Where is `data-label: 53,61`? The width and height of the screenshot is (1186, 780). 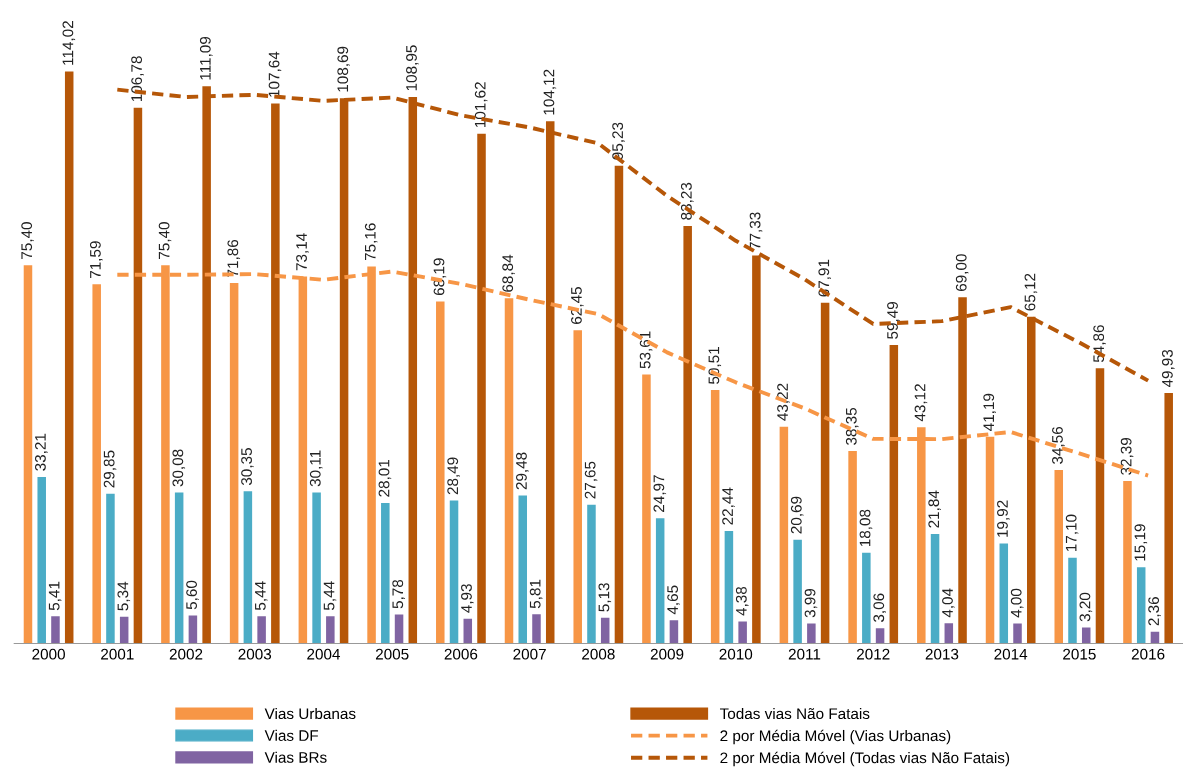 data-label: 53,61 is located at coordinates (646, 350).